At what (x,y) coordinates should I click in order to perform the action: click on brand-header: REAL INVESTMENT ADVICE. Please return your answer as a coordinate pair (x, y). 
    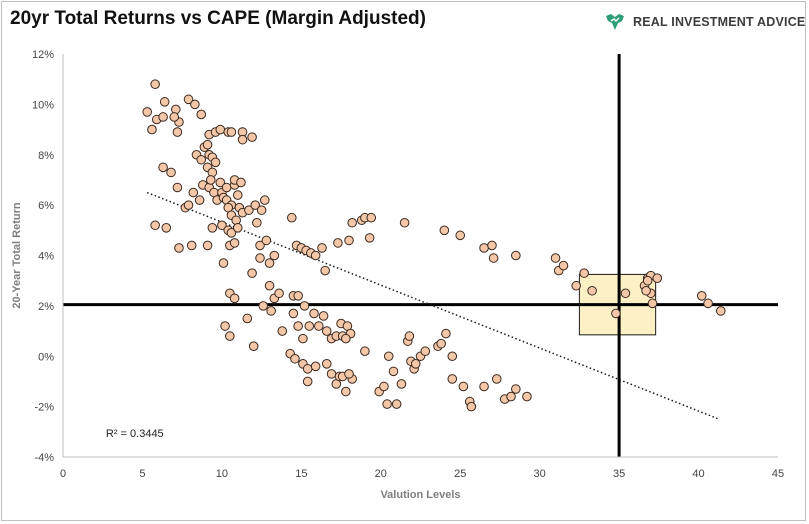
    Looking at the image, I should click on (704, 22).